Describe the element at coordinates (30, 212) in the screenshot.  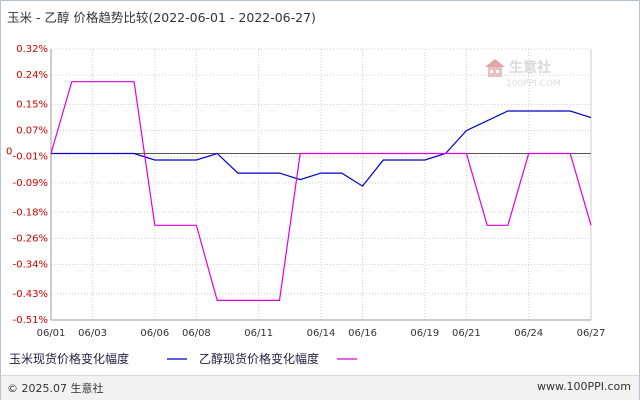
I see `y-tick-label: -0.18%` at that location.